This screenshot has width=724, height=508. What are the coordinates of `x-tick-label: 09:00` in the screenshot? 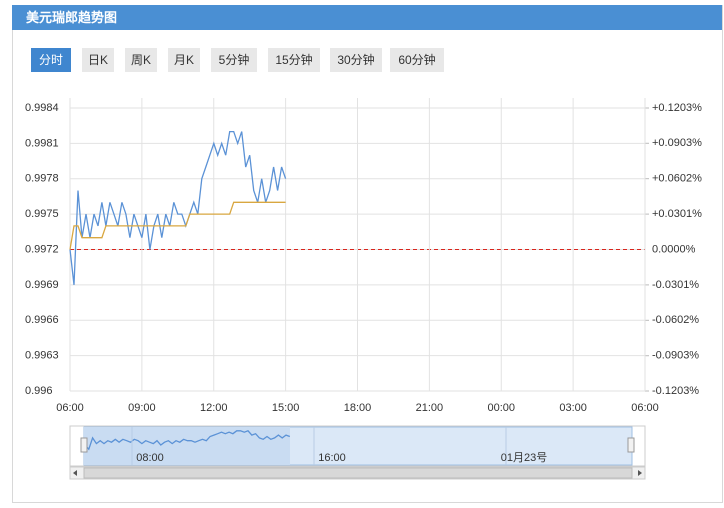 It's located at (142, 408).